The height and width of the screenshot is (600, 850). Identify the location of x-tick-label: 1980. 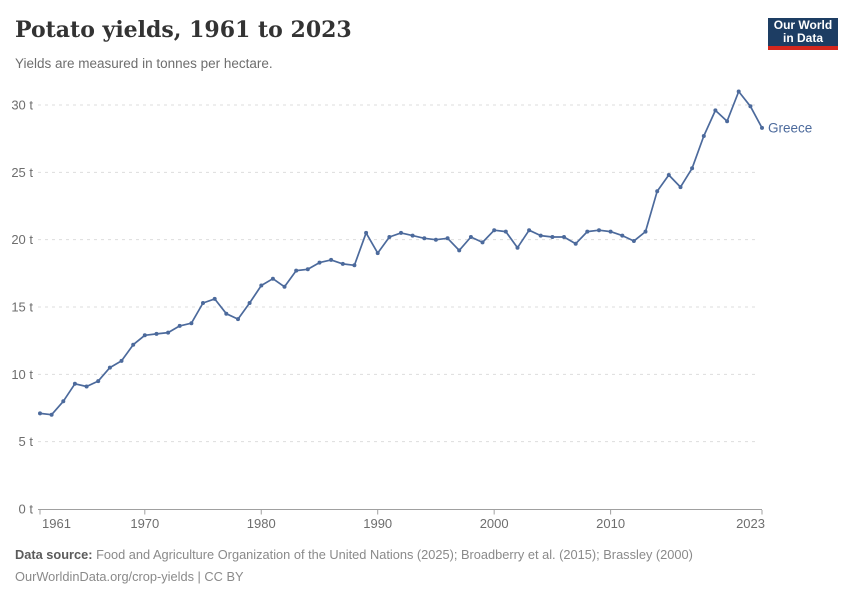
(261, 523).